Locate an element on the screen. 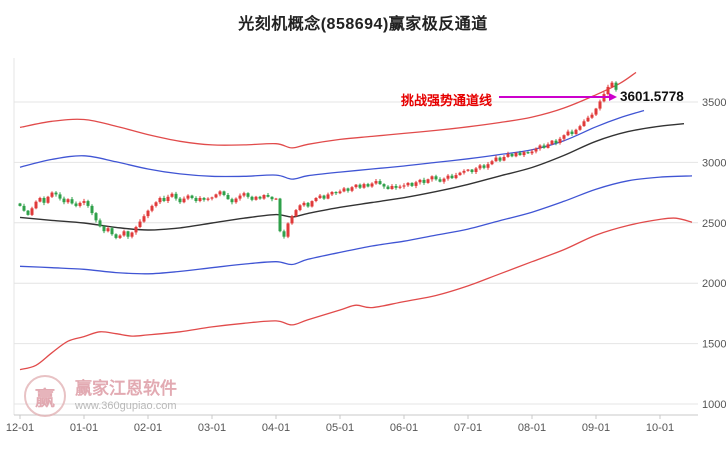 The image size is (726, 450). y-tick-label: 2000 is located at coordinates (714, 284).